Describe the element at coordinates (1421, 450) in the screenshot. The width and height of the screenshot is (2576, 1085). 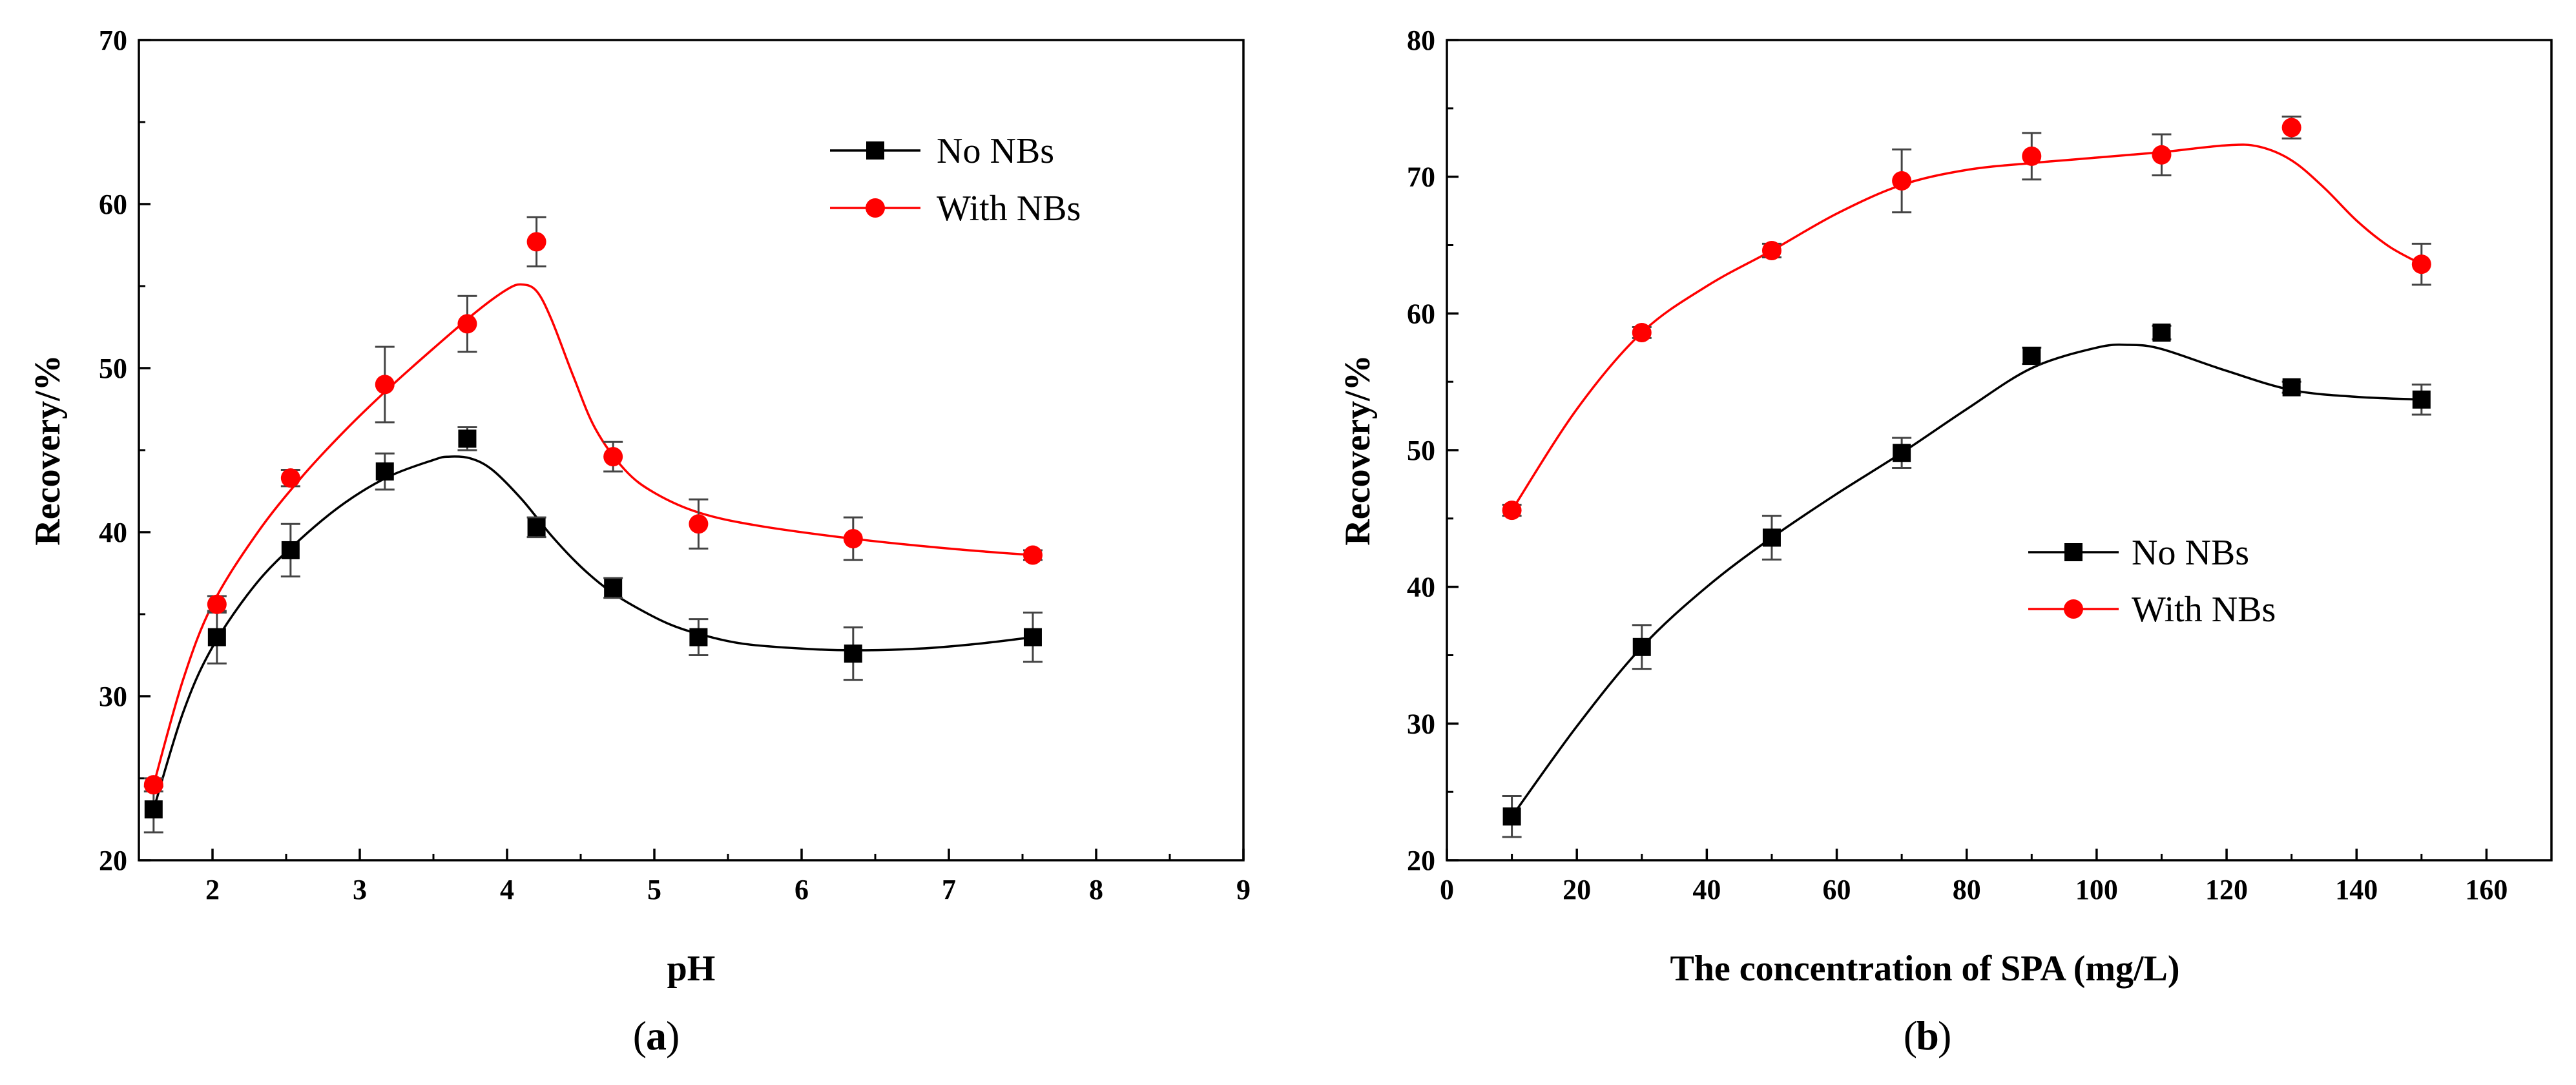
I see `y-tick-label: 50` at that location.